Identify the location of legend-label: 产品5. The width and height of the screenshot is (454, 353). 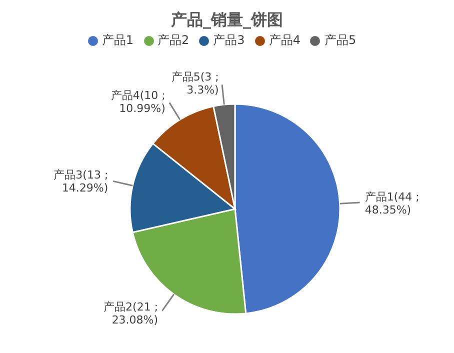
(340, 40).